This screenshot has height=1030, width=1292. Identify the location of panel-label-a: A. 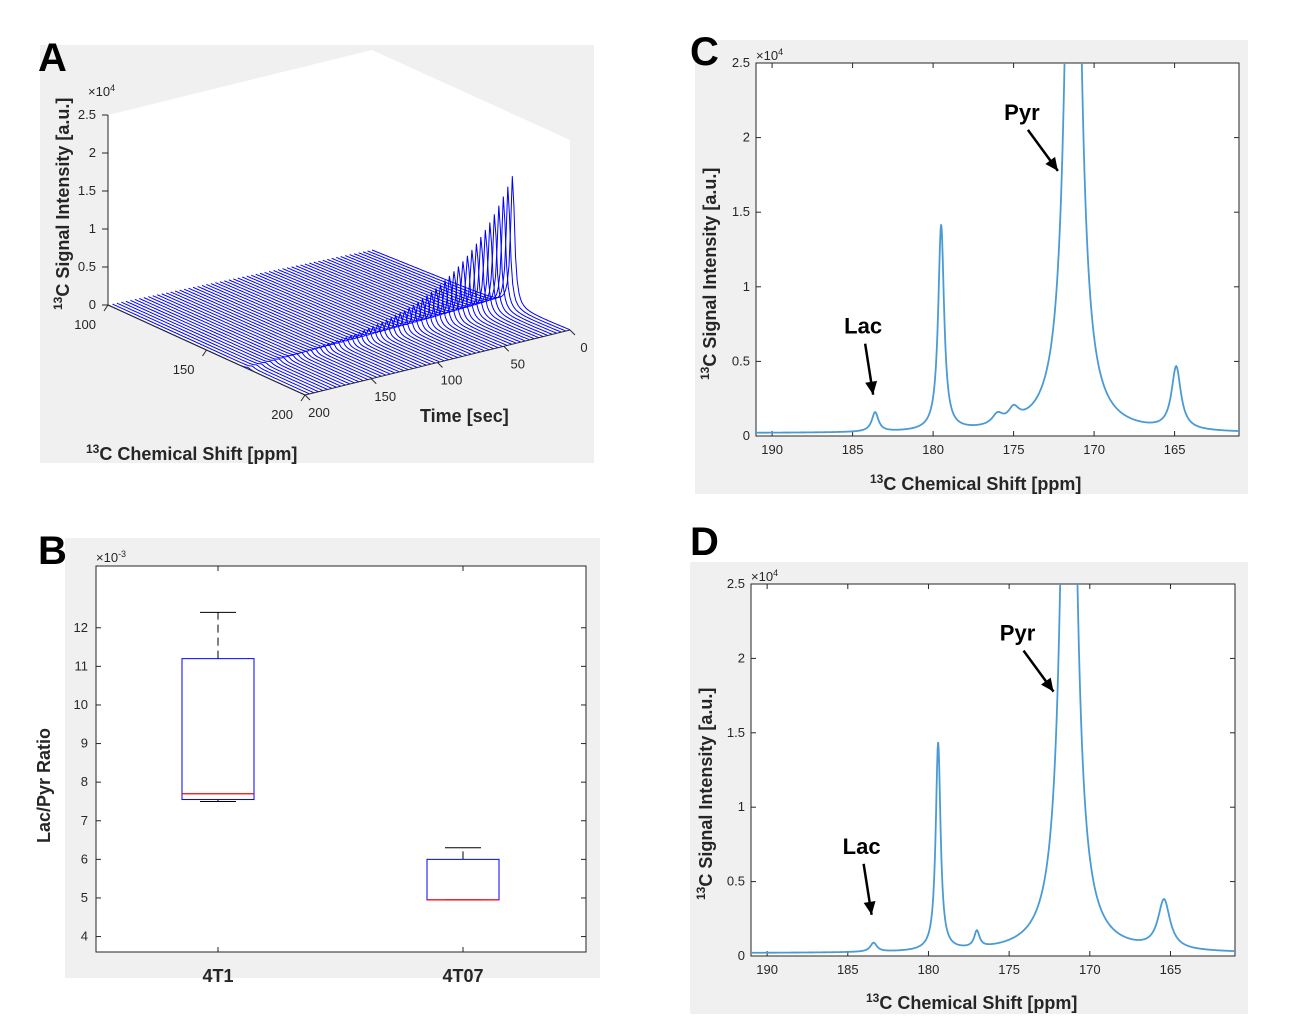
(52, 58).